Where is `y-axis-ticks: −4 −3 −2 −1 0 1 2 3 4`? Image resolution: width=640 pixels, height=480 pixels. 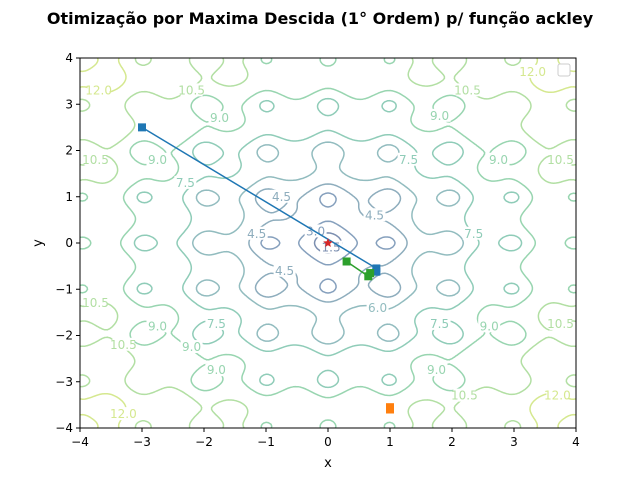
y-axis-ticks: −4 −3 −2 −1 0 1 2 3 4 is located at coordinates (67, 243).